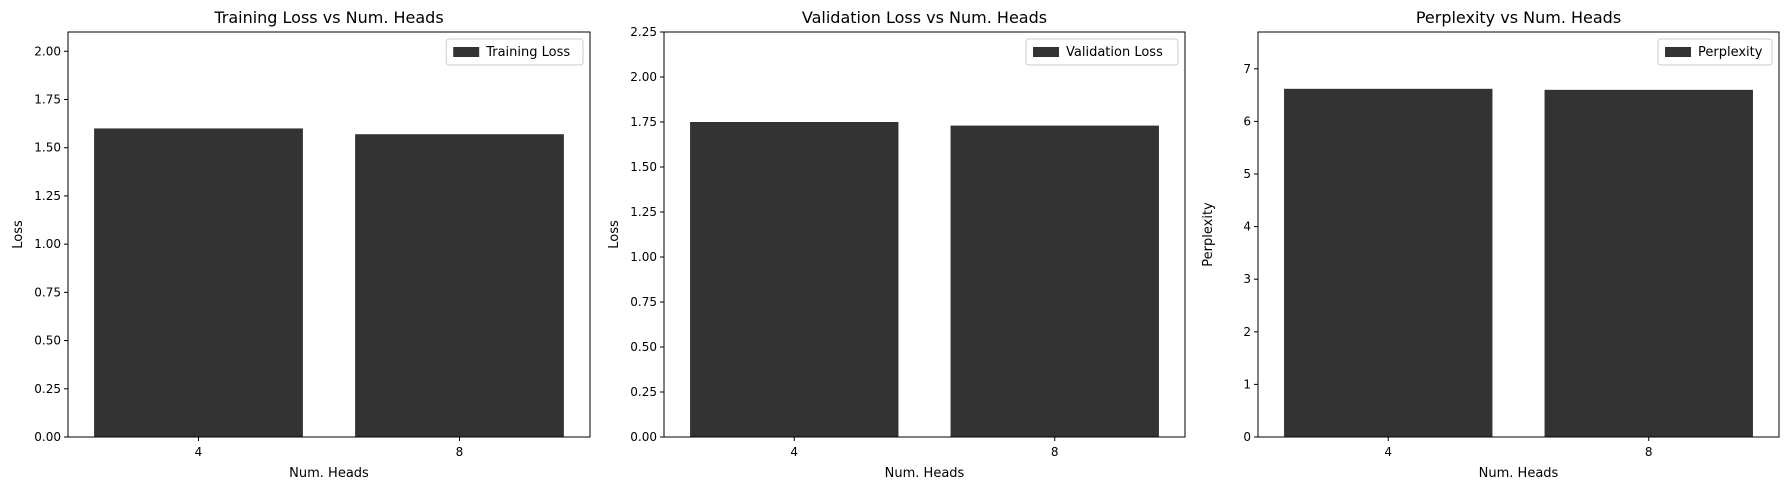 This screenshot has height=490, width=1790. Describe the element at coordinates (1730, 52) in the screenshot. I see `legend-label: Perplexity` at that location.